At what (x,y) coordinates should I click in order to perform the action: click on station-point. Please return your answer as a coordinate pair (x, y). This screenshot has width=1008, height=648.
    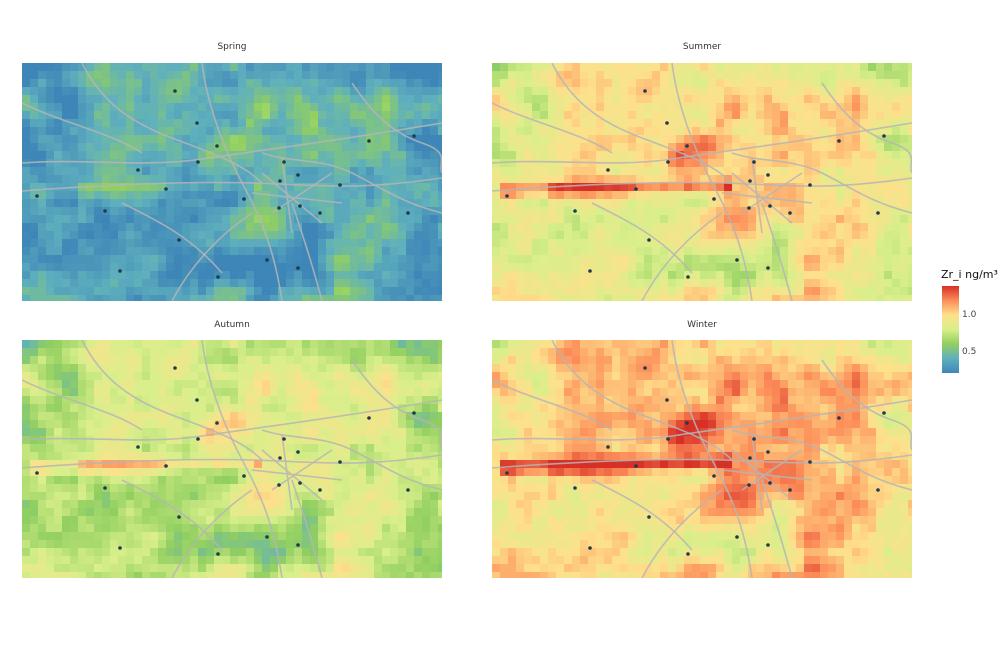
    Looking at the image, I should click on (750, 181).